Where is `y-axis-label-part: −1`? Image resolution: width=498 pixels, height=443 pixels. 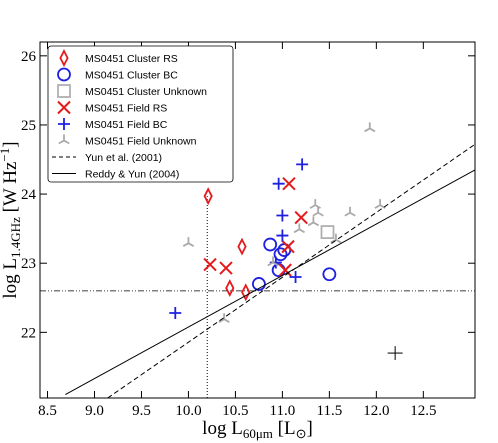
y-axis-label-part: −1 is located at coordinates (6, 155).